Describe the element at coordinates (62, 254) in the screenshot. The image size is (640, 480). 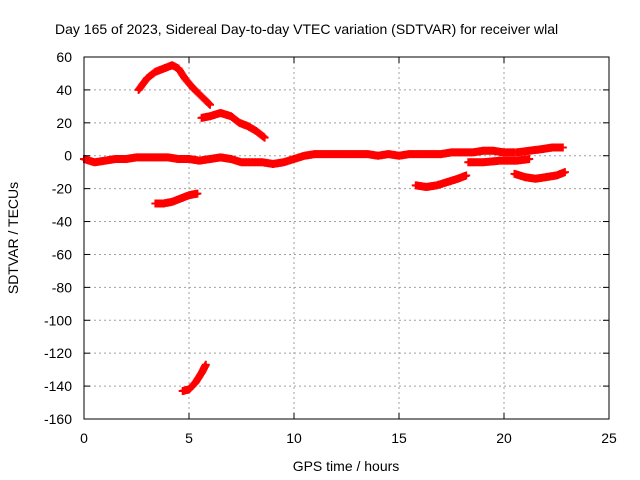
I see `y-tick-label: -60` at that location.